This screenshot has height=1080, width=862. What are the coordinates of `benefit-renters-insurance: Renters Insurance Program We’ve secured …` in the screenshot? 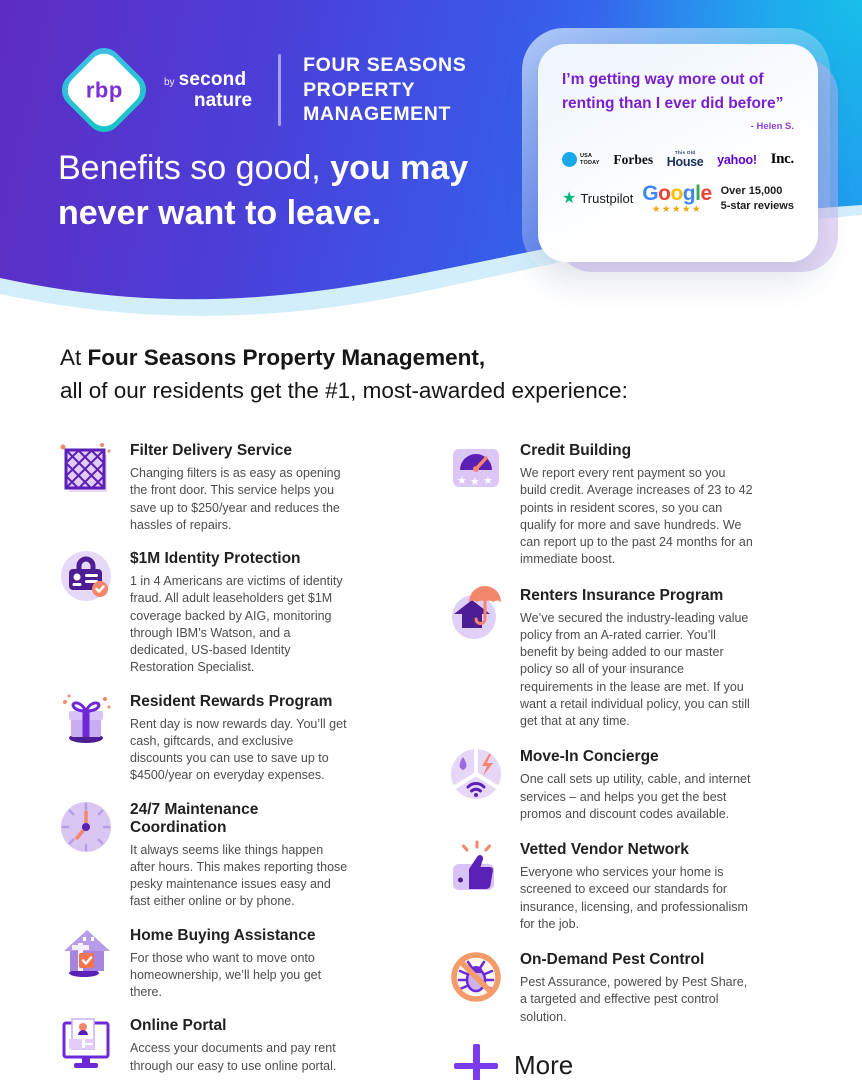 It's located at (601, 658).